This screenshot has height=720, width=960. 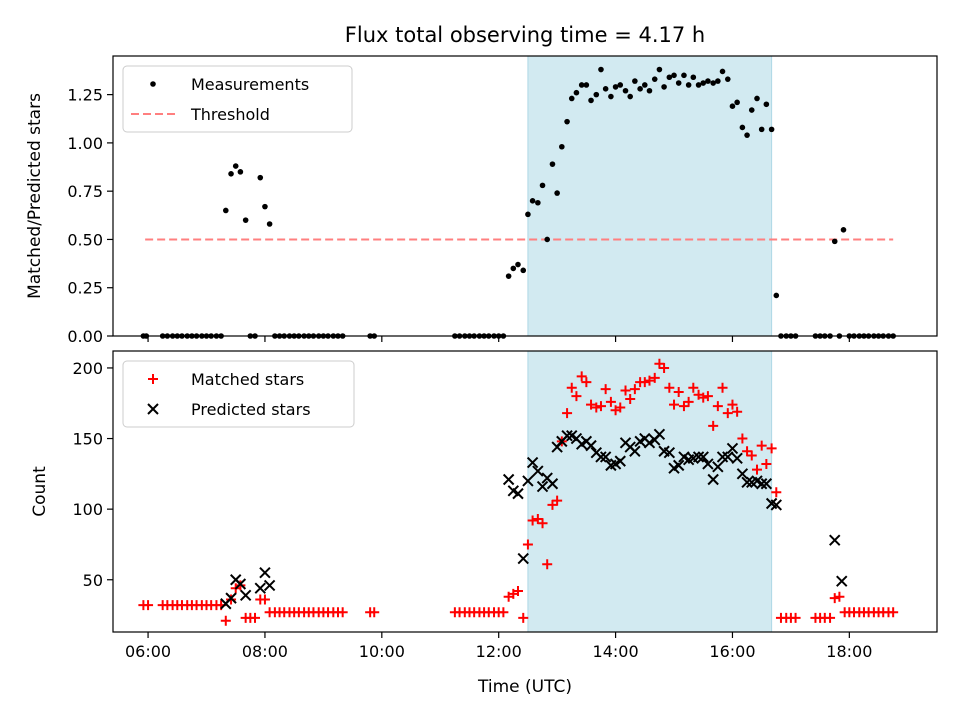 What do you see at coordinates (849, 651) in the screenshot?
I see `x-tick-label: 18:00` at bounding box center [849, 651].